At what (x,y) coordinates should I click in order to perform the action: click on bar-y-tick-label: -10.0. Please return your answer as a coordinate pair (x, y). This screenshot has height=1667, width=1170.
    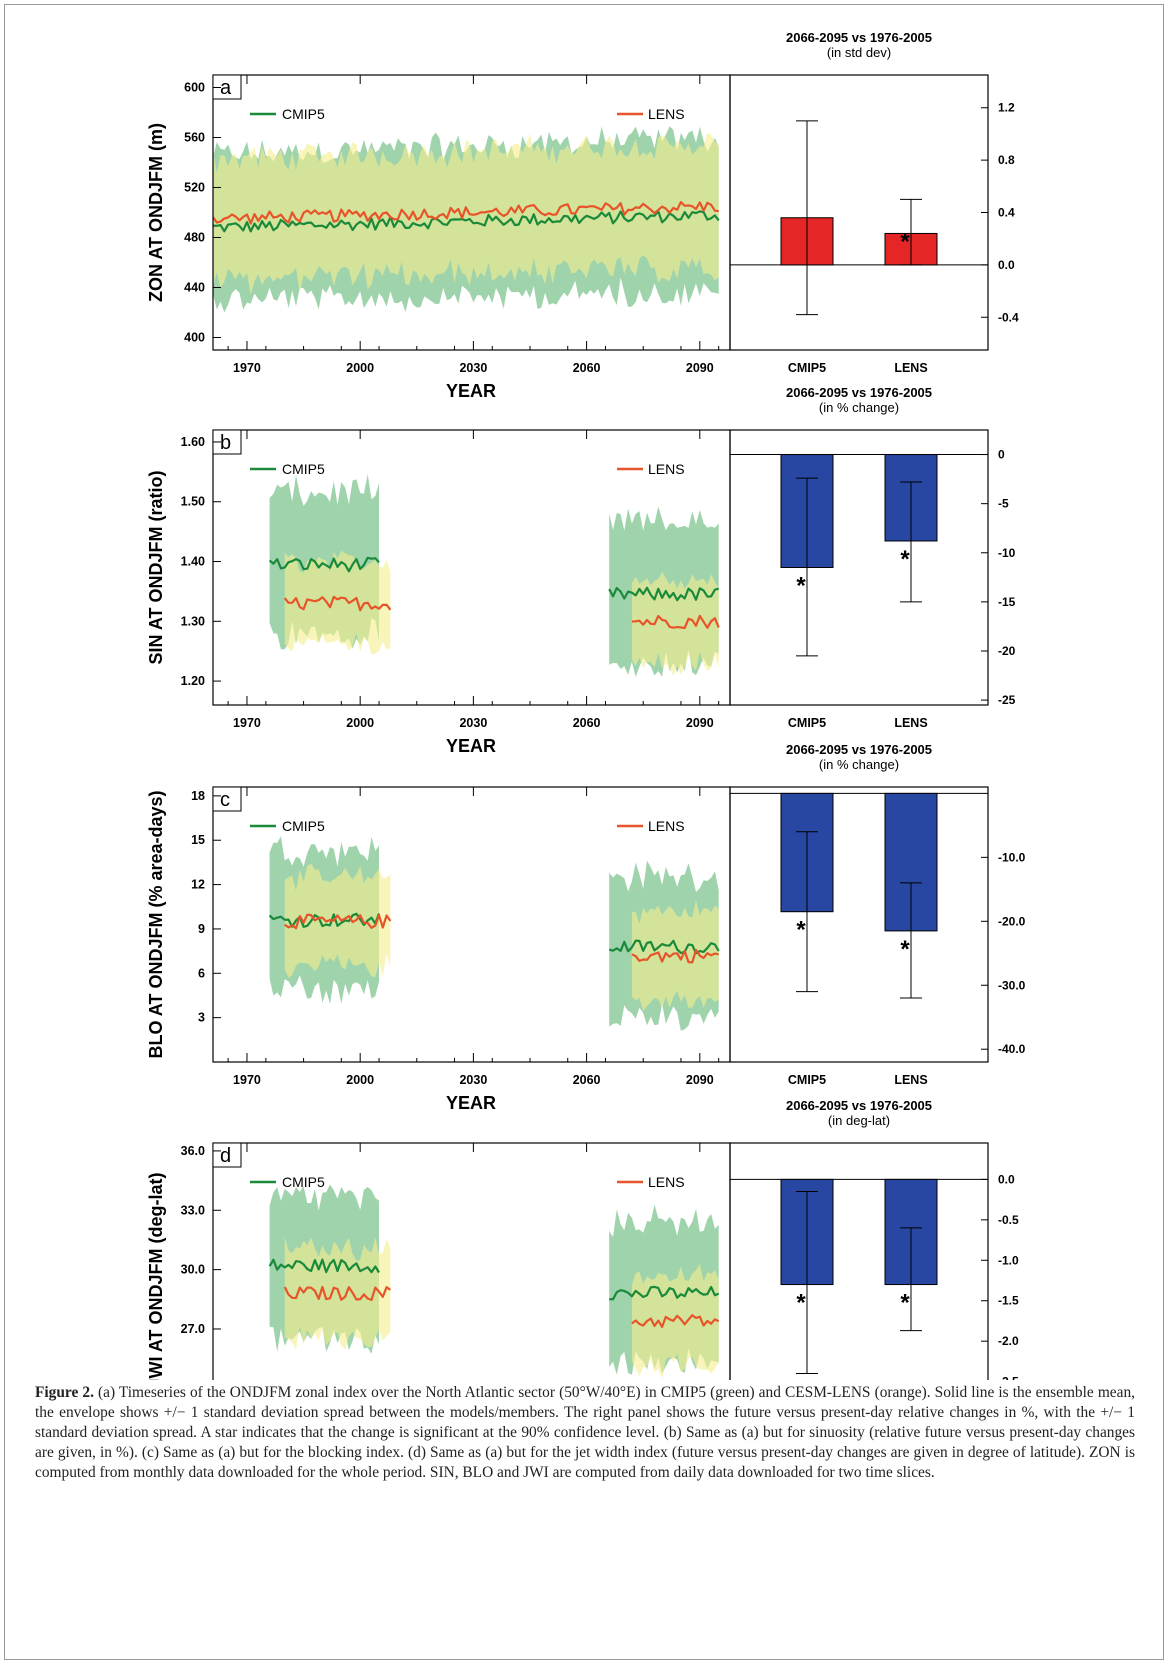
    Looking at the image, I should click on (1012, 857).